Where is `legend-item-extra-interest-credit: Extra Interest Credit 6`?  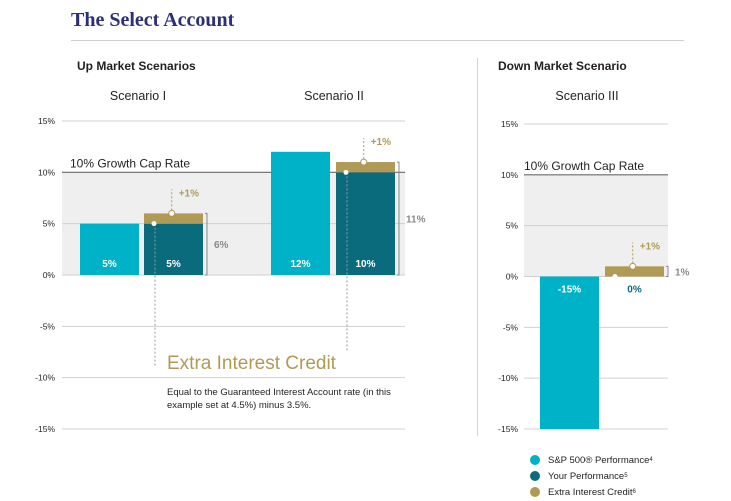
legend-item-extra-interest-credit: Extra Interest Credit 6 is located at coordinates (591, 492).